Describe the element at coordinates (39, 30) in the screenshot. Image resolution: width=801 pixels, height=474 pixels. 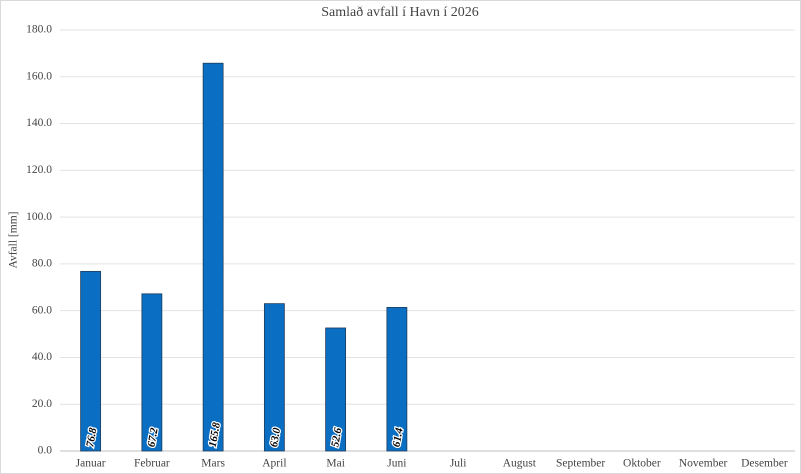
I see `y-tick-label: 180.0` at that location.